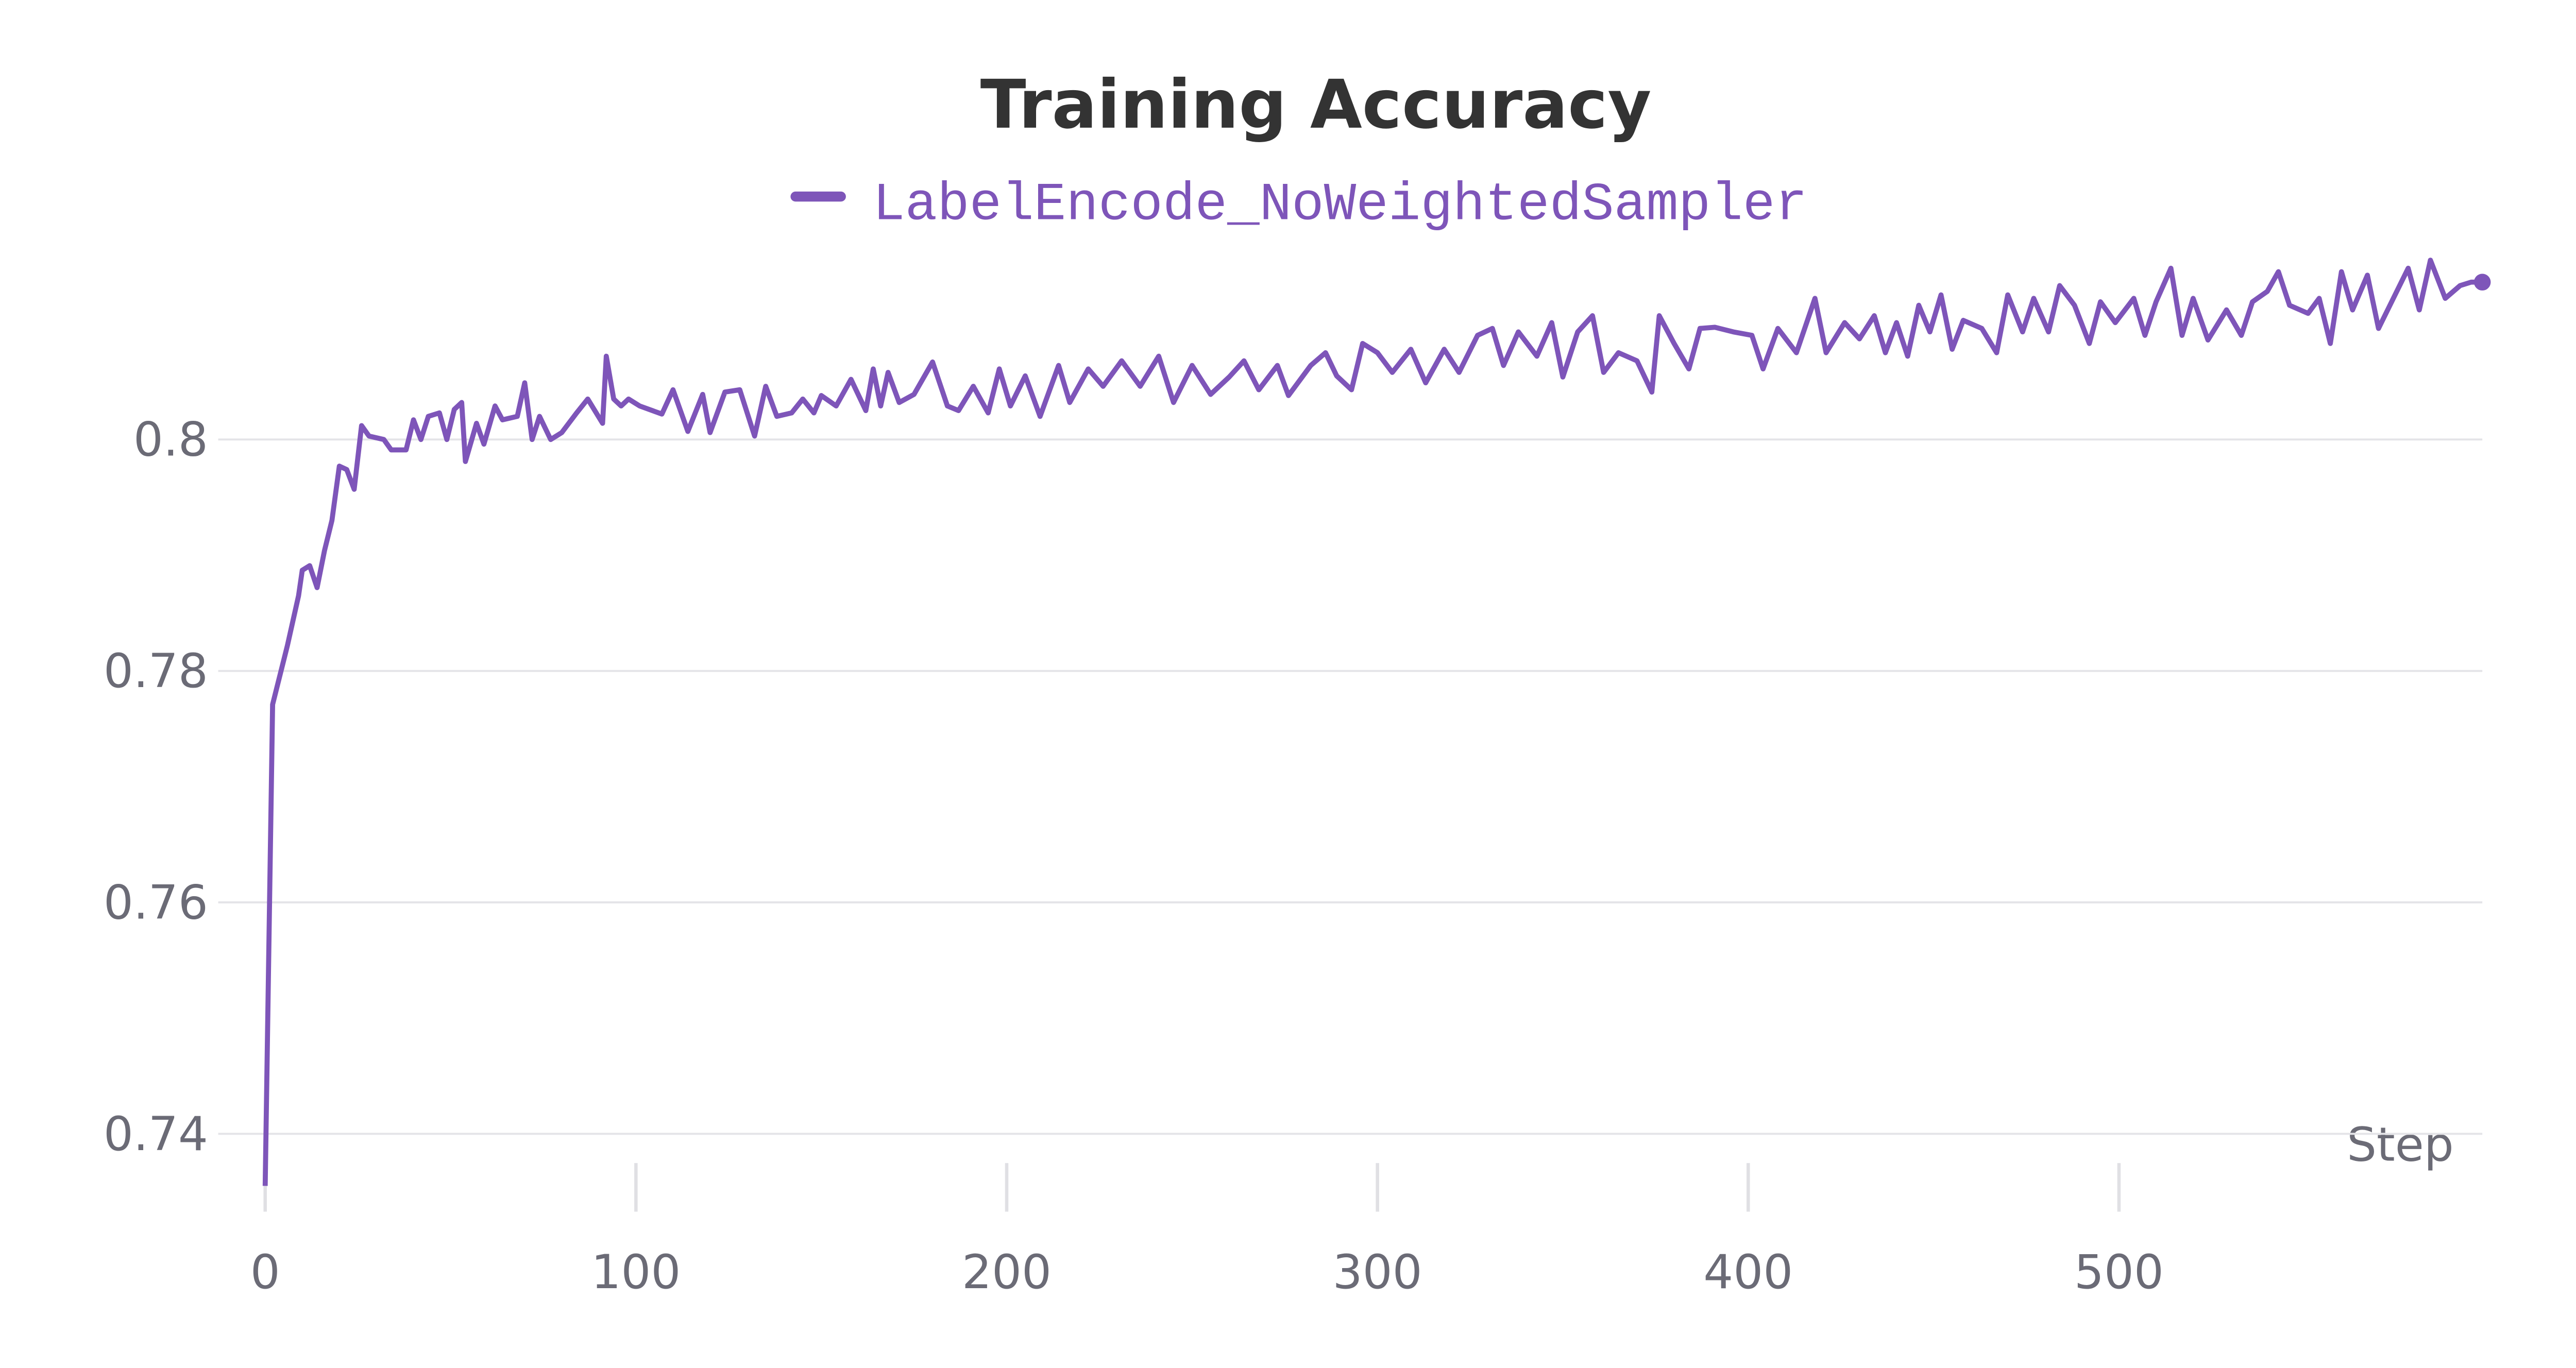 This screenshot has height=1368, width=2576. What do you see at coordinates (1748, 1271) in the screenshot?
I see `x-tick-label: 400` at bounding box center [1748, 1271].